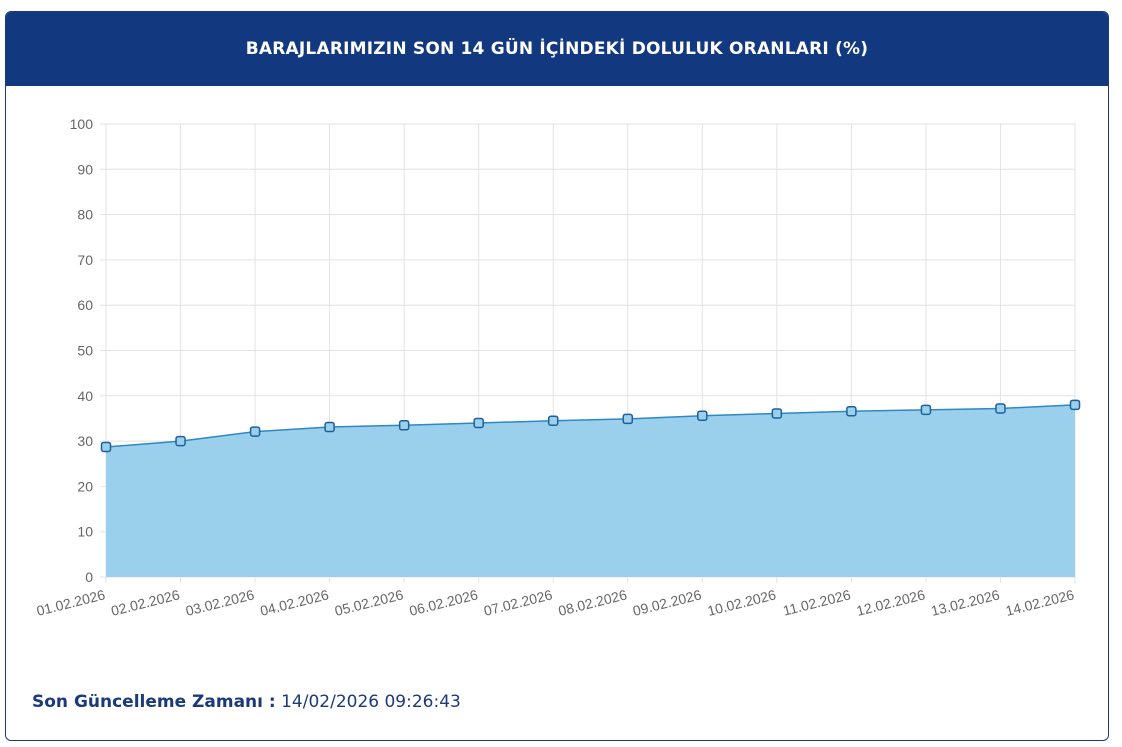 The image size is (1122, 747). Describe the element at coordinates (85, 532) in the screenshot. I see `y-tick-label: 10` at that location.